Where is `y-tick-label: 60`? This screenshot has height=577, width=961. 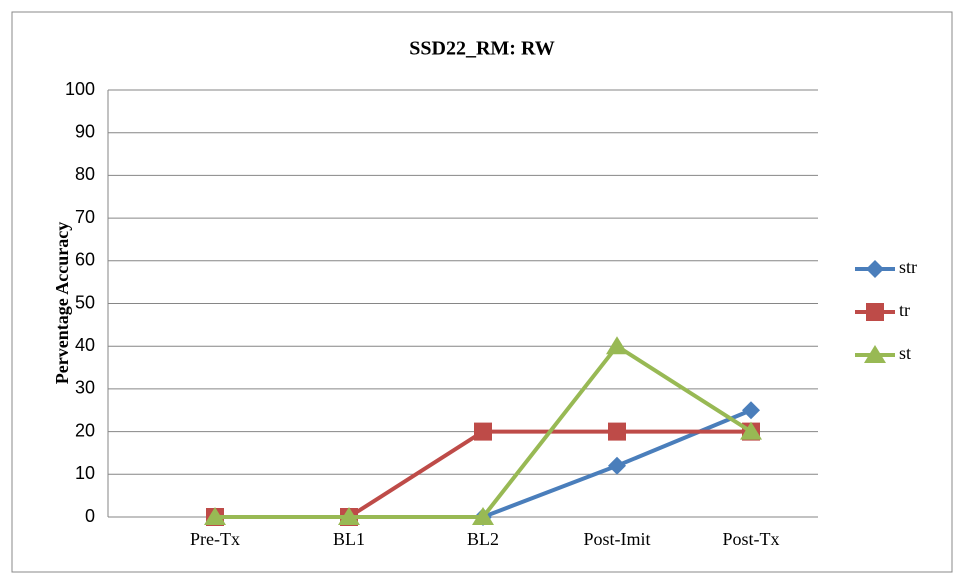 y-tick-label: 60 is located at coordinates (85, 260).